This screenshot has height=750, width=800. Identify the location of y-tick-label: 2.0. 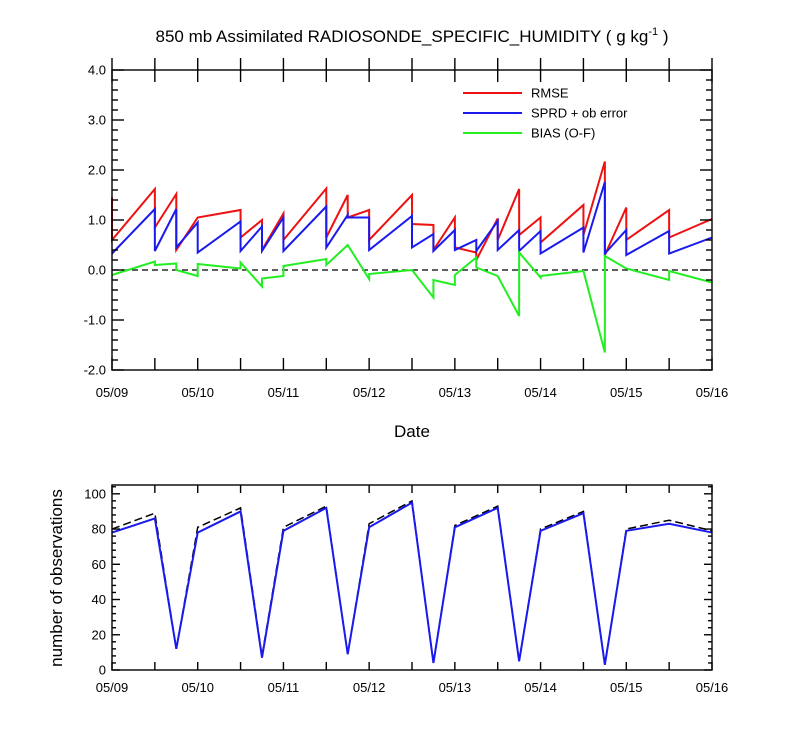
(97, 170).